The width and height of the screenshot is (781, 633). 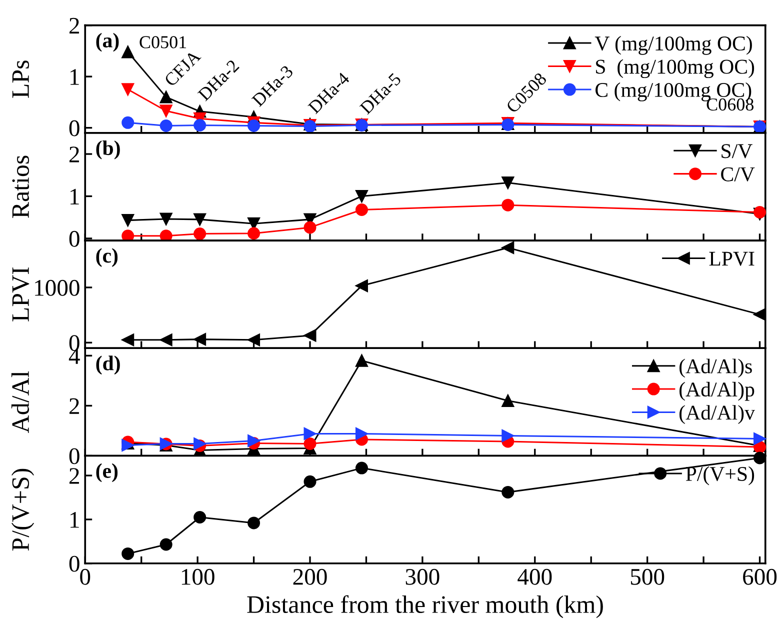 I want to click on annotation: C0501, so click(x=163, y=42).